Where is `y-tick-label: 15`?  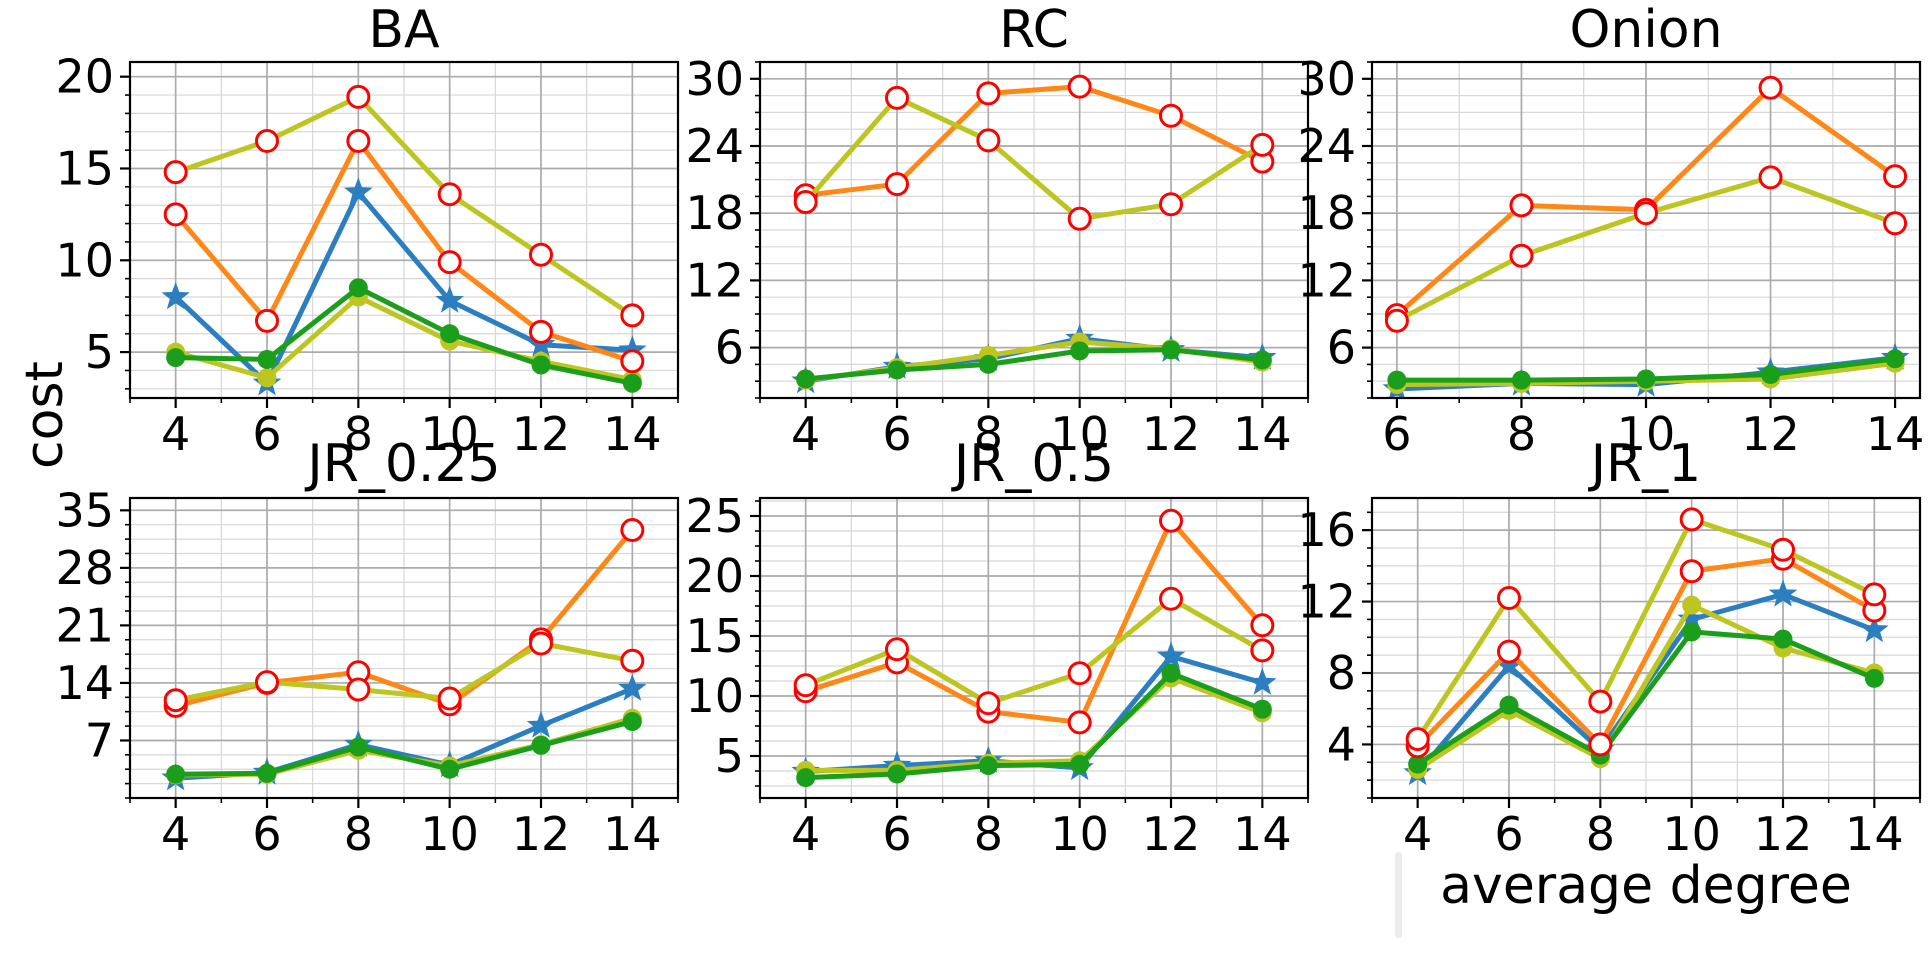
y-tick-label: 15 is located at coordinates (84, 168).